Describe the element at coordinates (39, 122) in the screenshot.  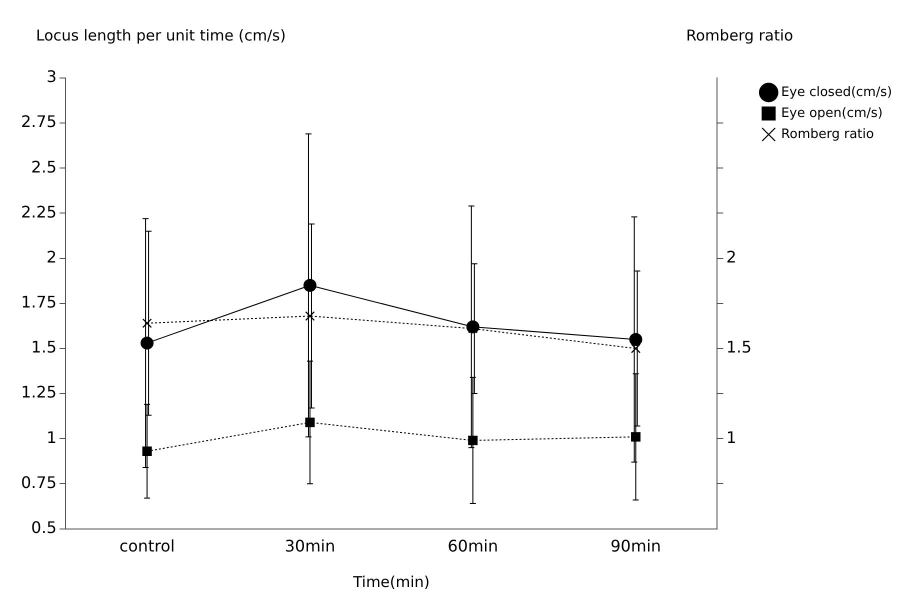
I see `y-tick-label: 2.75` at that location.